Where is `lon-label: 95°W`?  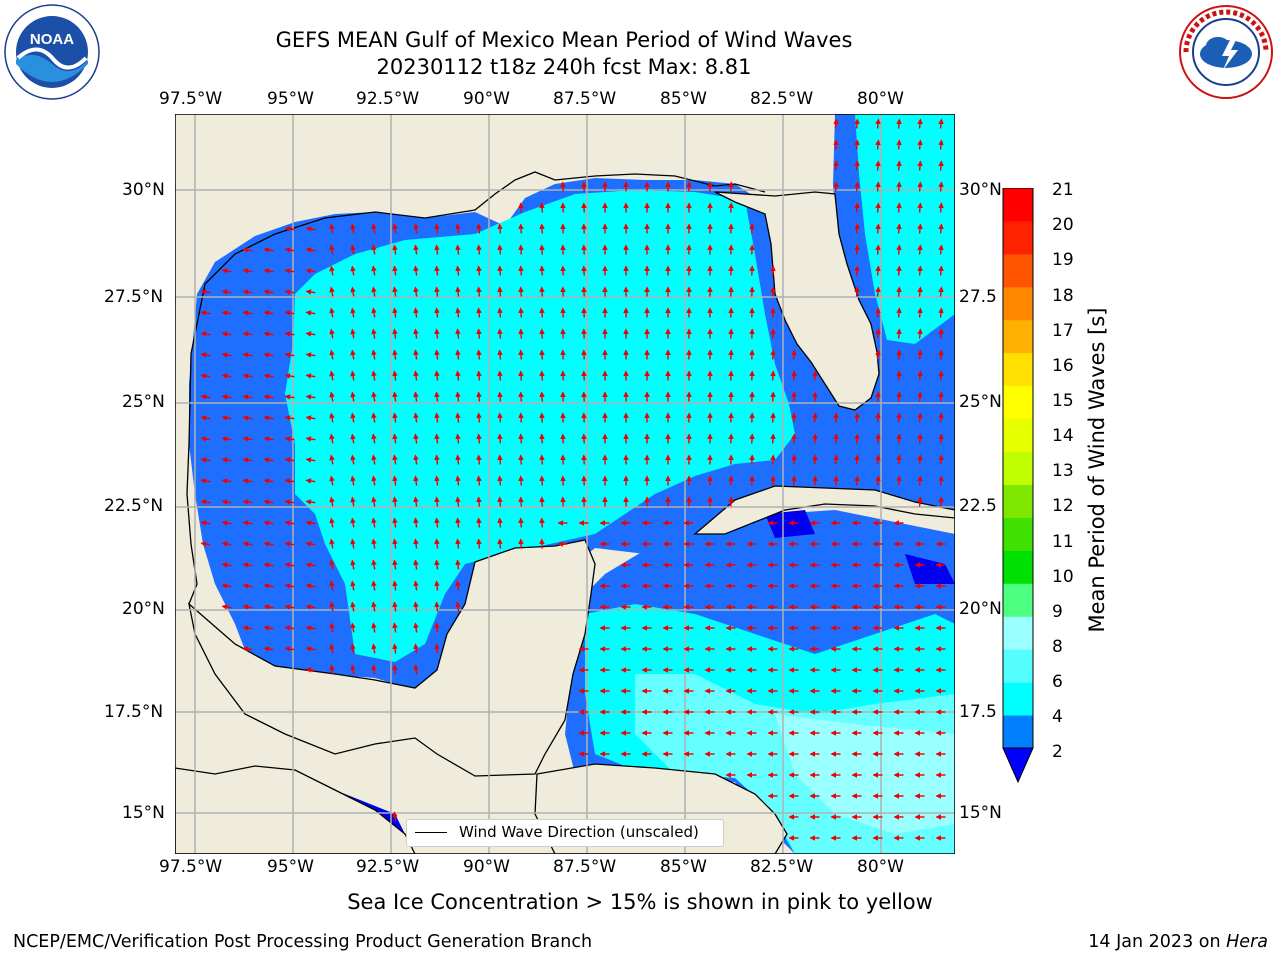 lon-label: 95°W is located at coordinates (290, 867).